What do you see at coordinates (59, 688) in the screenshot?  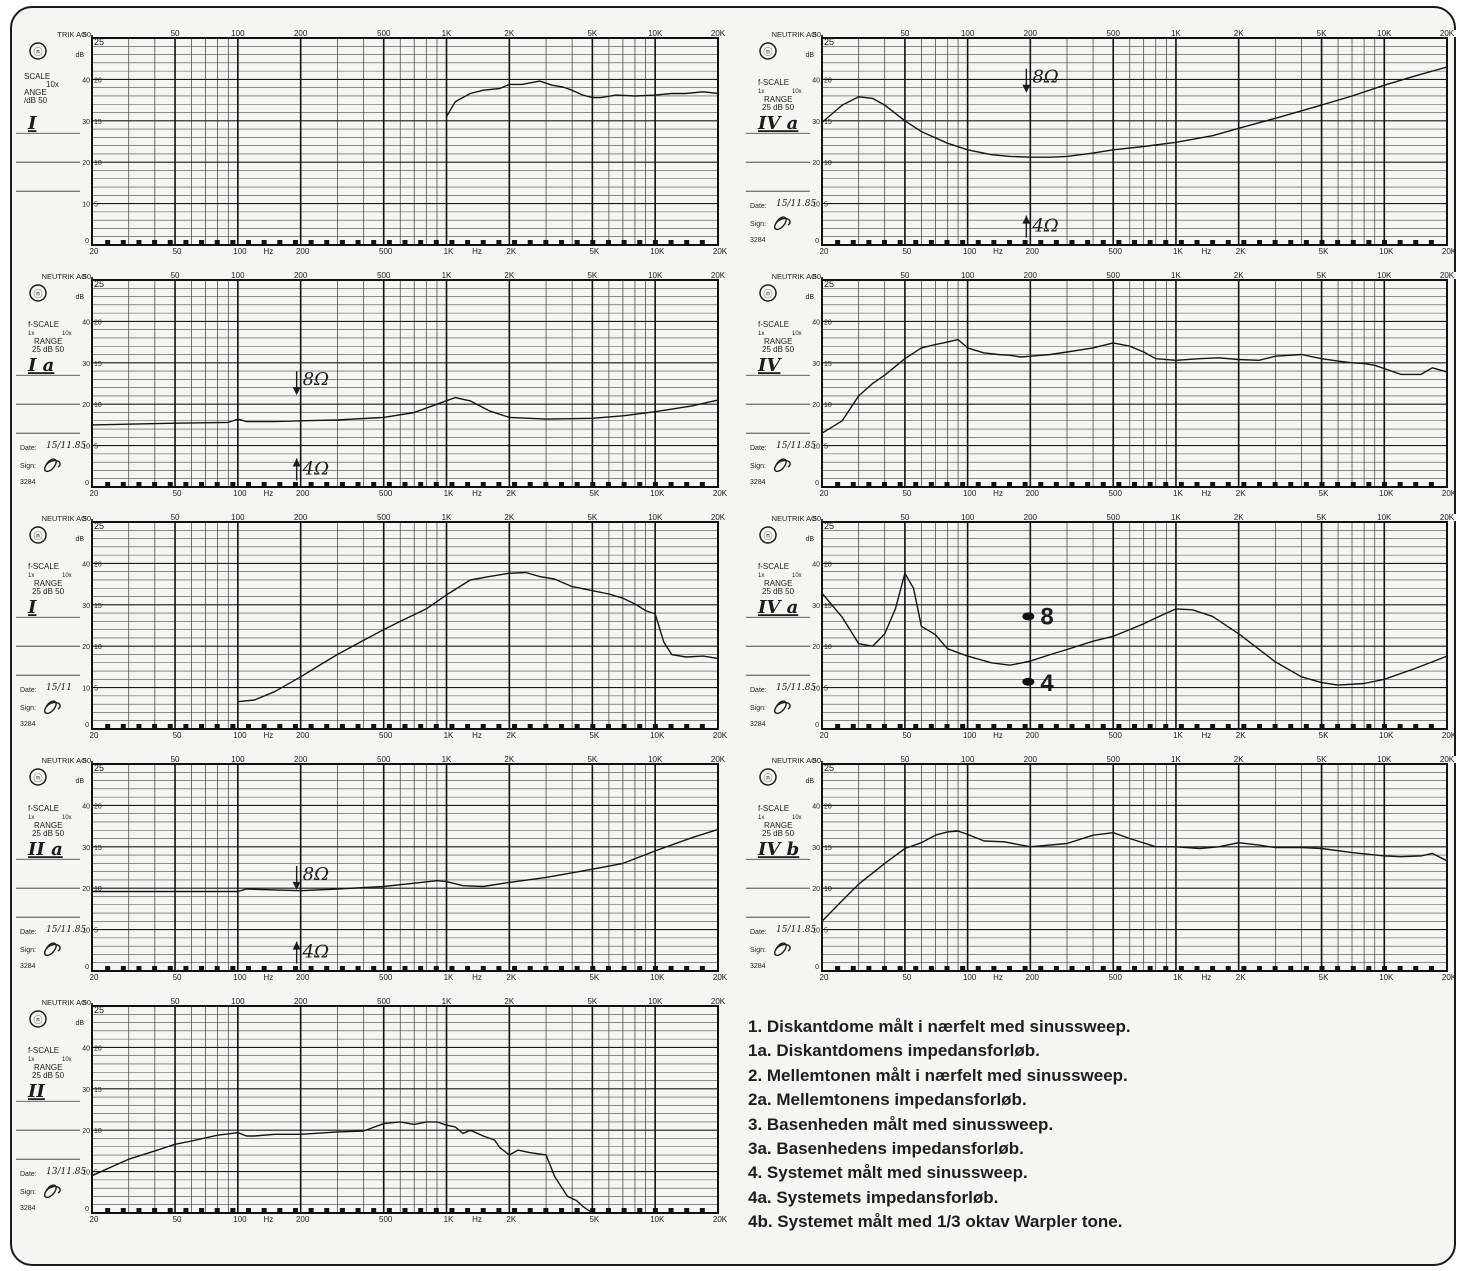 I see `date-value: 15/11` at bounding box center [59, 688].